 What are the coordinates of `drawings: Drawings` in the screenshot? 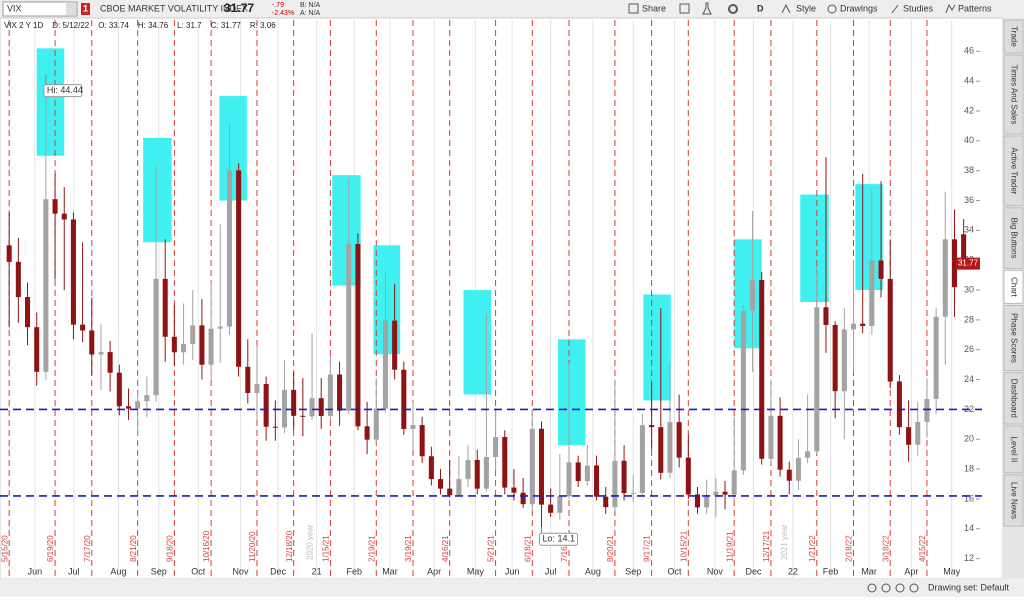 It's located at (859, 8).